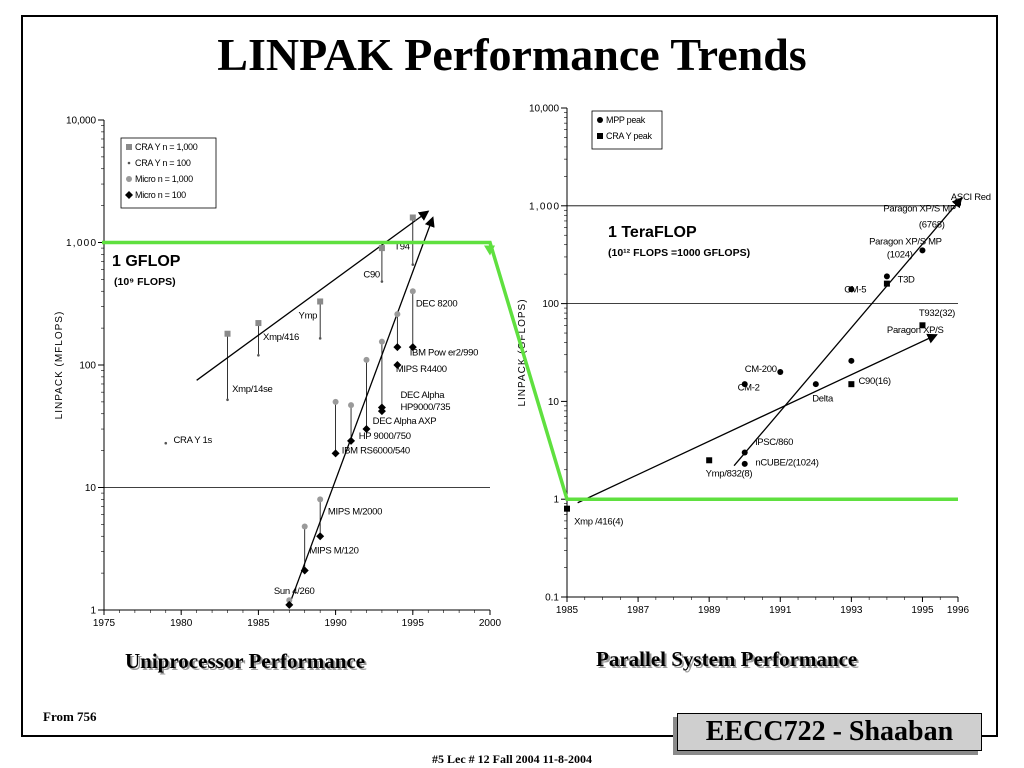  What do you see at coordinates (709, 610) in the screenshot?
I see `x-tick-label: 1989` at bounding box center [709, 610].